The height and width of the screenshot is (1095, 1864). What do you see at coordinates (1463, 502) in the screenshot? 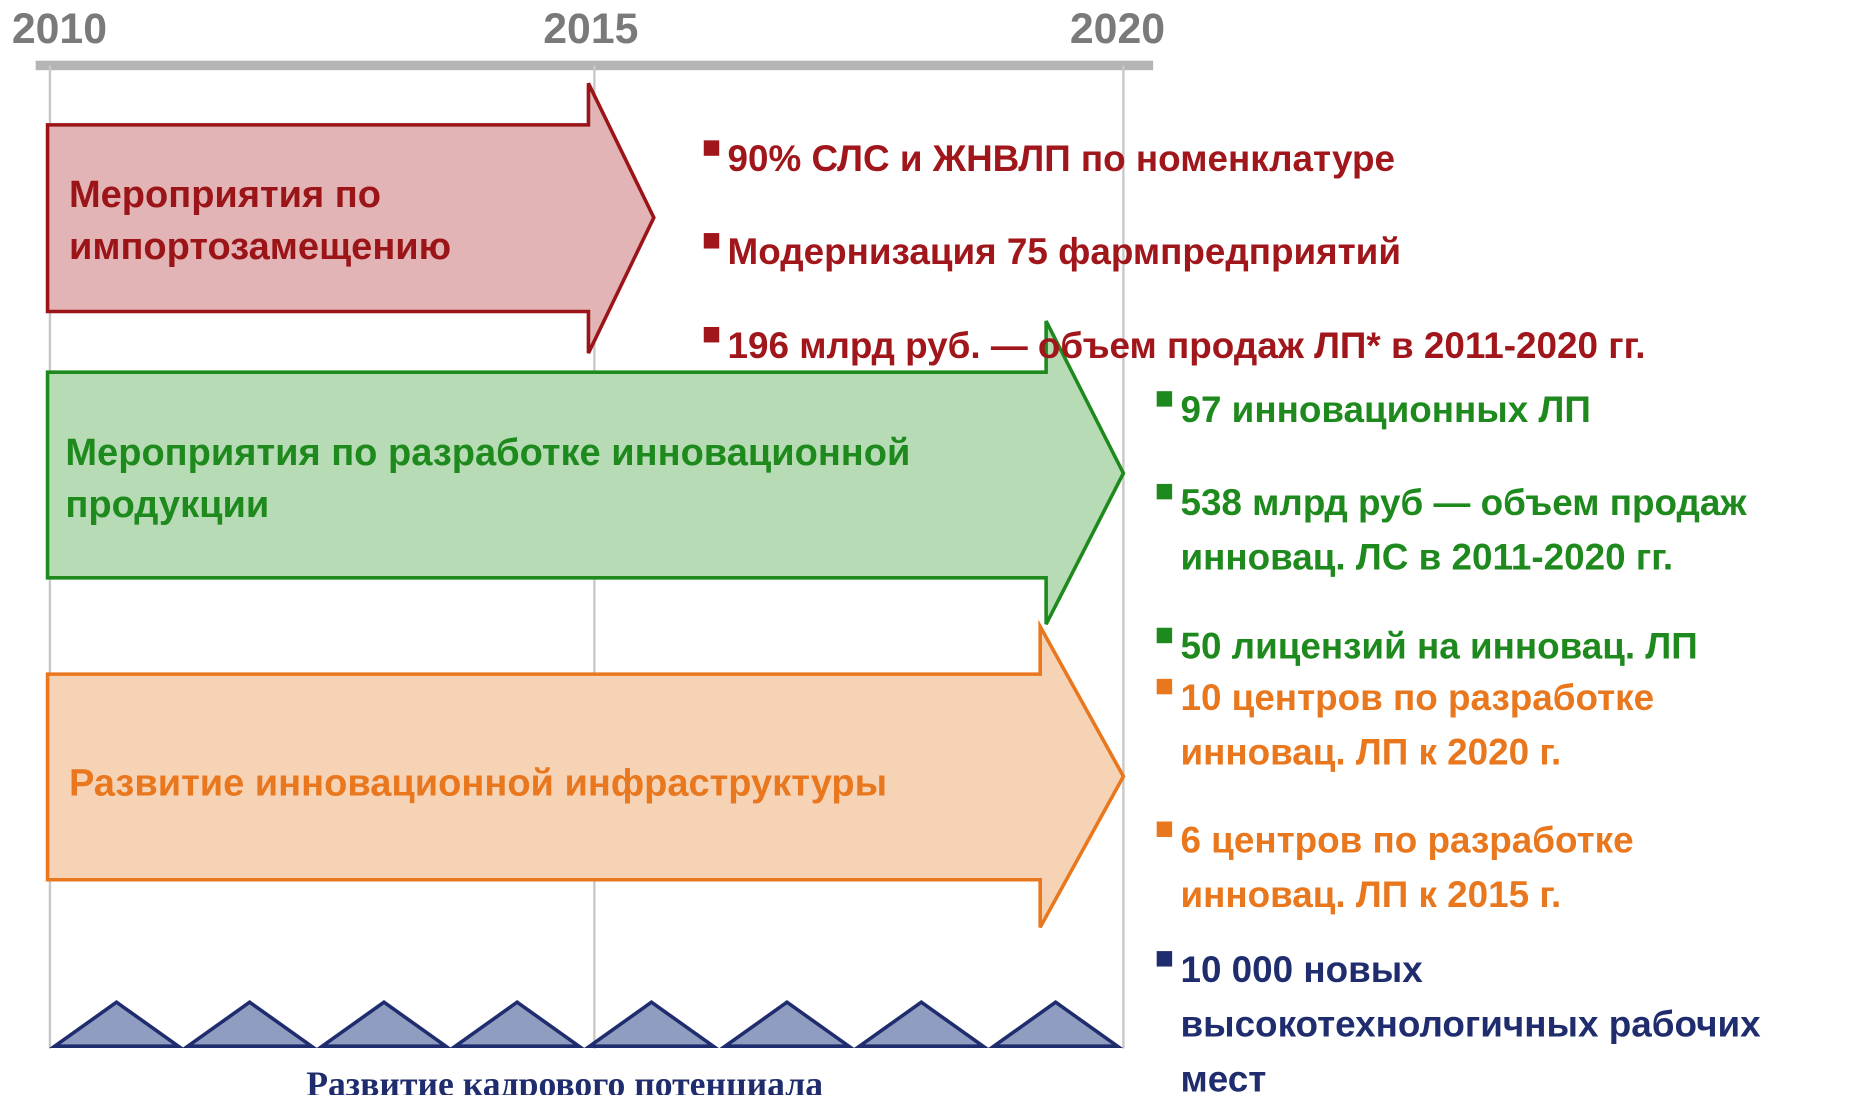
I see `result-item: 538 млрд руб — объем продаж` at bounding box center [1463, 502].